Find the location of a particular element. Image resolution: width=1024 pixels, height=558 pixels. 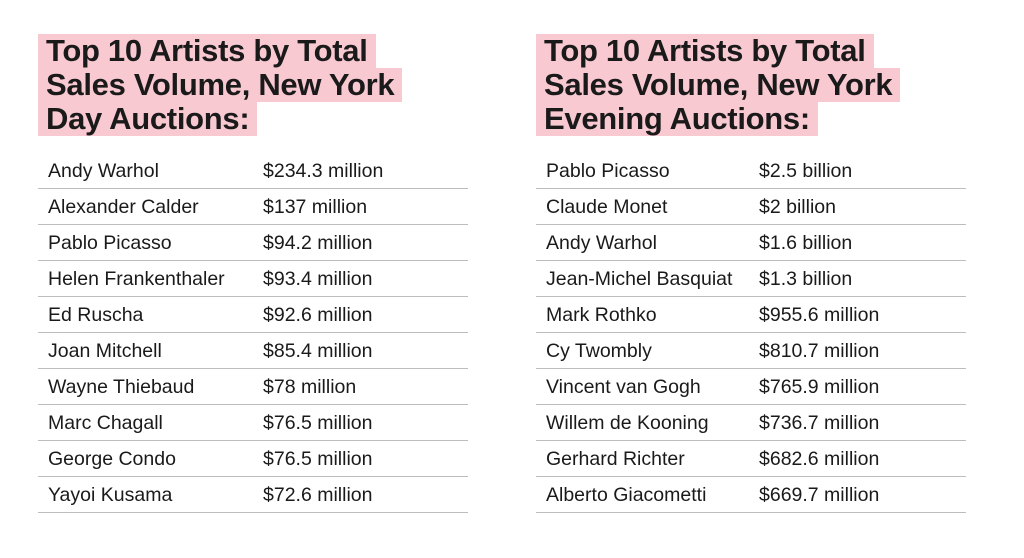

artist-name: Willem de Kooning is located at coordinates (627, 423).